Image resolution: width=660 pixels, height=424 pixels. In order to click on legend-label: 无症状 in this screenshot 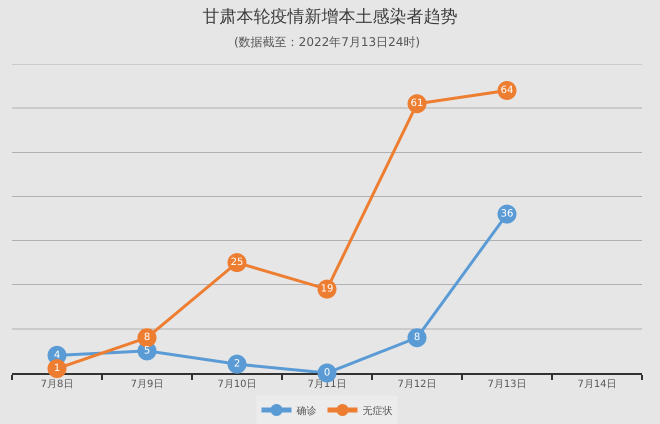, I will do `click(377, 410)`.